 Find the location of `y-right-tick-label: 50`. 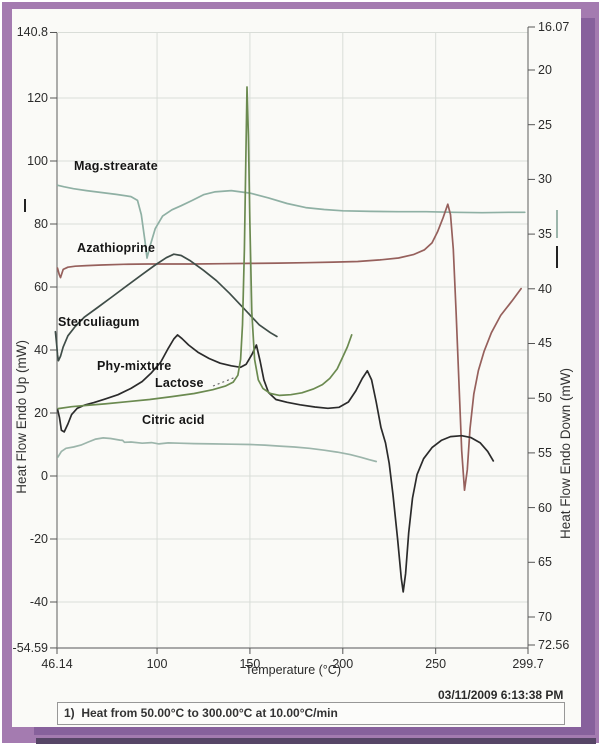

y-right-tick-label: 50 is located at coordinates (545, 398).